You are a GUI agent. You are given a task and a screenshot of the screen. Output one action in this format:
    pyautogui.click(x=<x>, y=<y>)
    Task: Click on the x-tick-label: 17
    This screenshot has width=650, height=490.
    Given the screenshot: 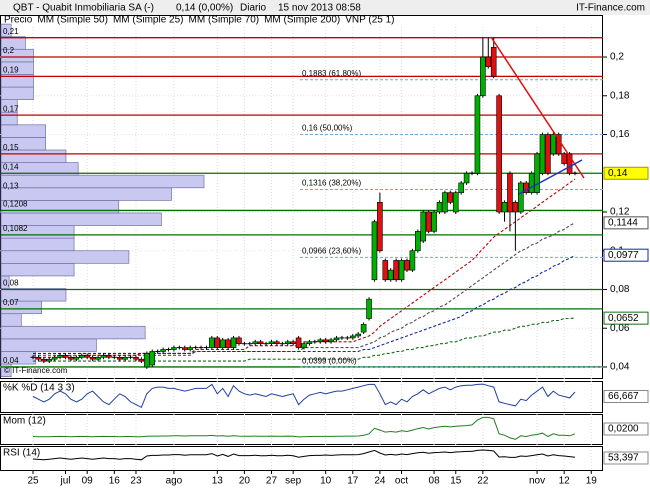 What is the action you would take?
    pyautogui.click(x=353, y=481)
    